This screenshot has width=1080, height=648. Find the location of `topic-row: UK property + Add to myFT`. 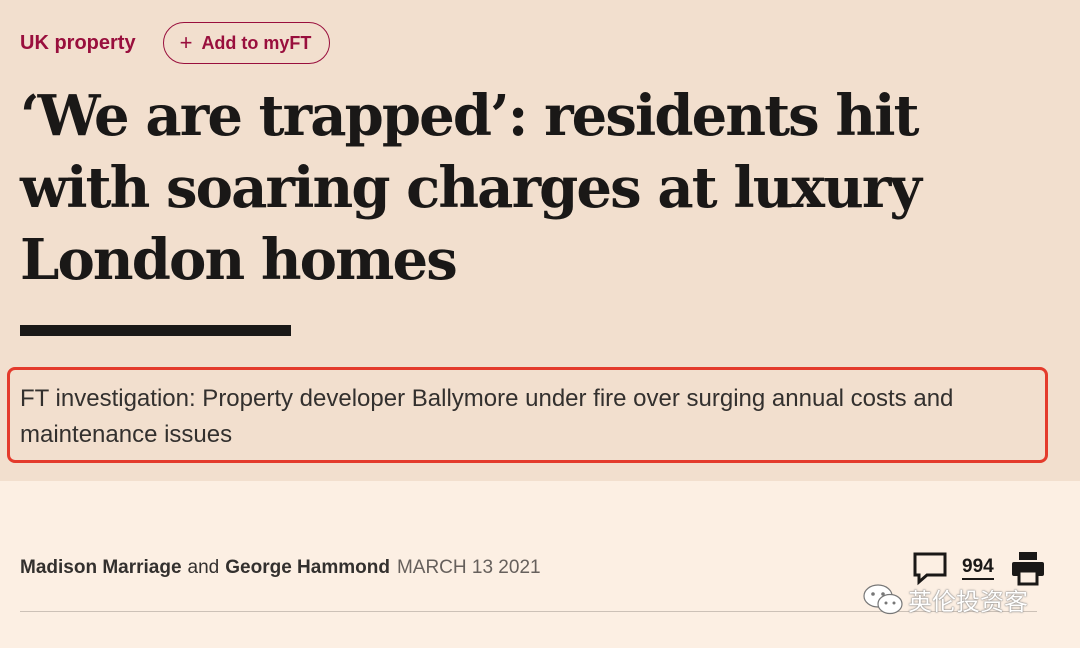

topic-row: UK property + Add to myFT is located at coordinates (175, 43).